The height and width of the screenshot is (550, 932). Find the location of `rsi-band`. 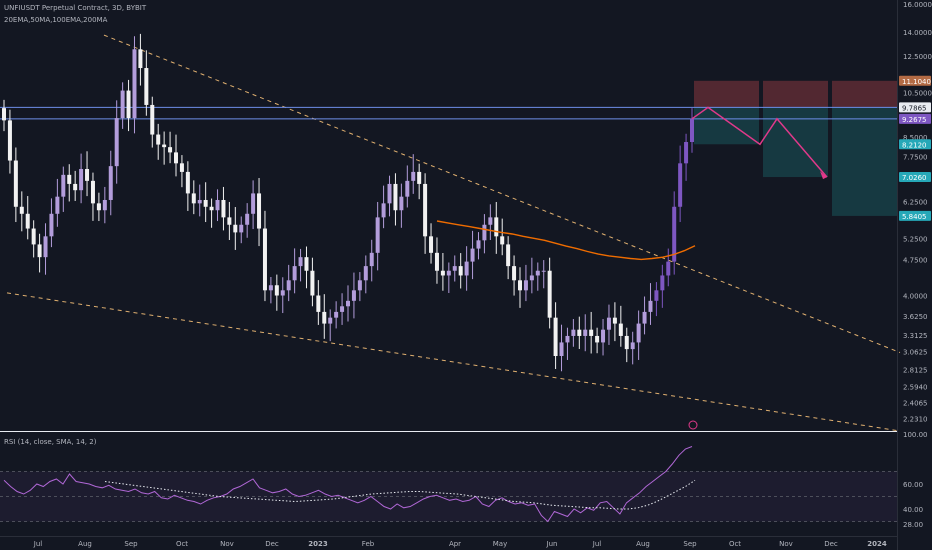

rsi-band is located at coordinates (448, 496).